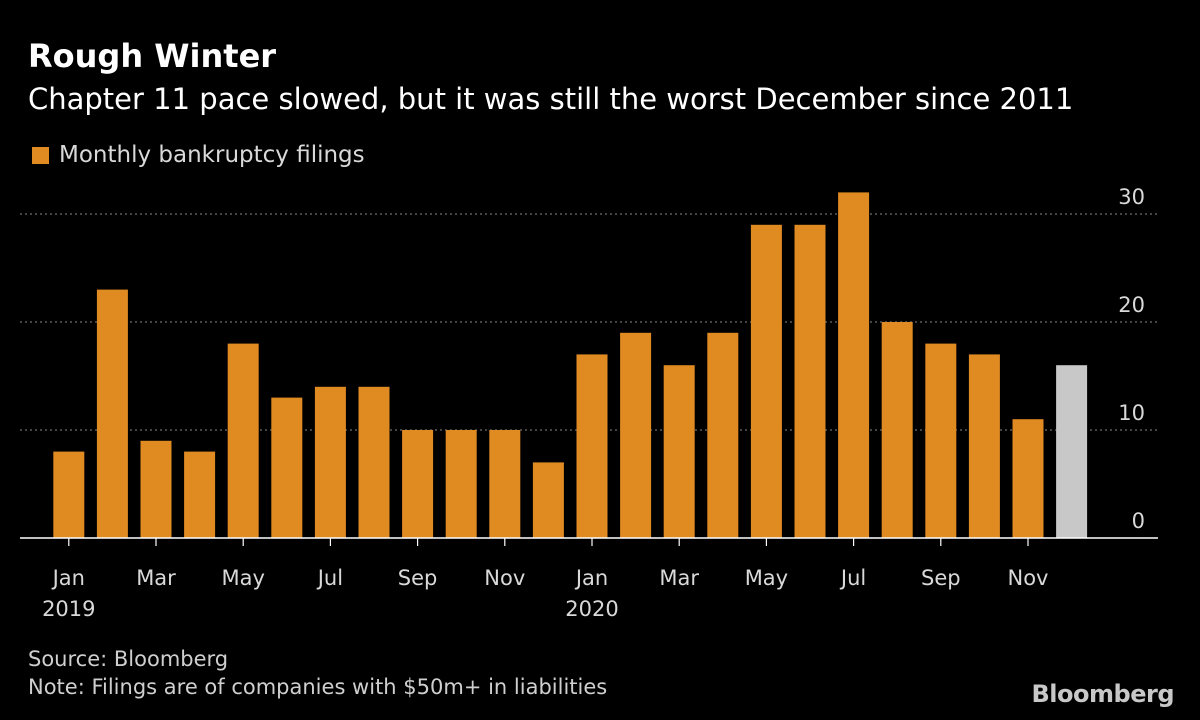 The height and width of the screenshot is (720, 1200). I want to click on x-tick-label-22: Nov, so click(1028, 578).